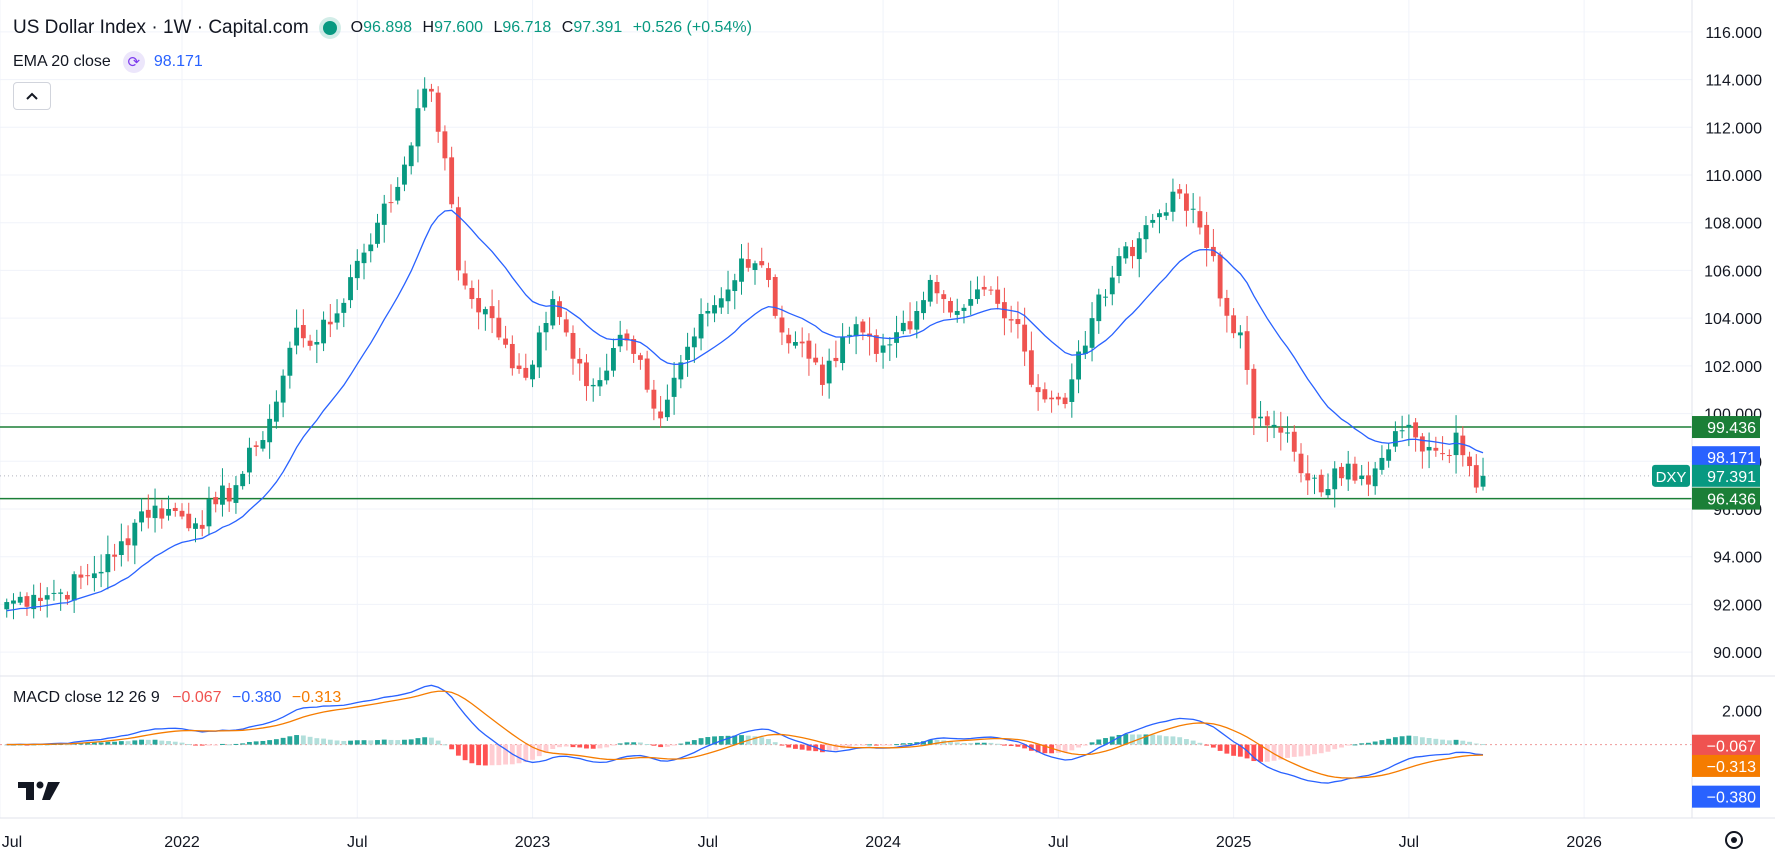 This screenshot has height=867, width=1775. What do you see at coordinates (1726, 498) in the screenshot?
I see `support-price-tag-bg` at bounding box center [1726, 498].